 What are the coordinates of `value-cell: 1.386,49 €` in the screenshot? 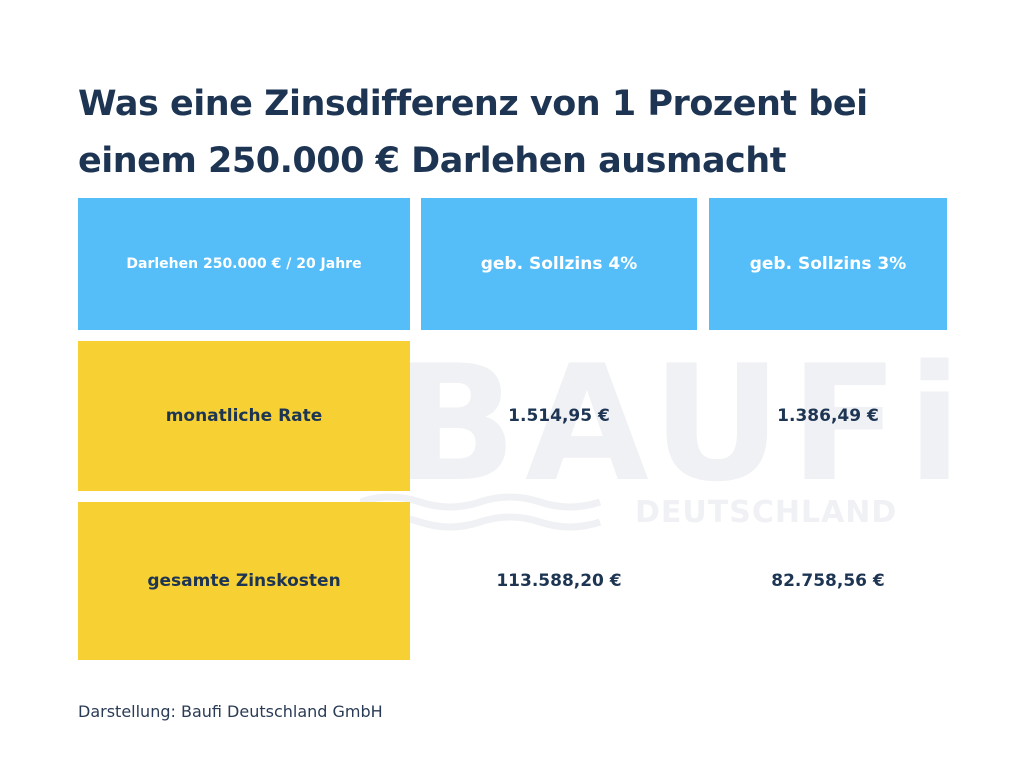 It's located at (828, 416).